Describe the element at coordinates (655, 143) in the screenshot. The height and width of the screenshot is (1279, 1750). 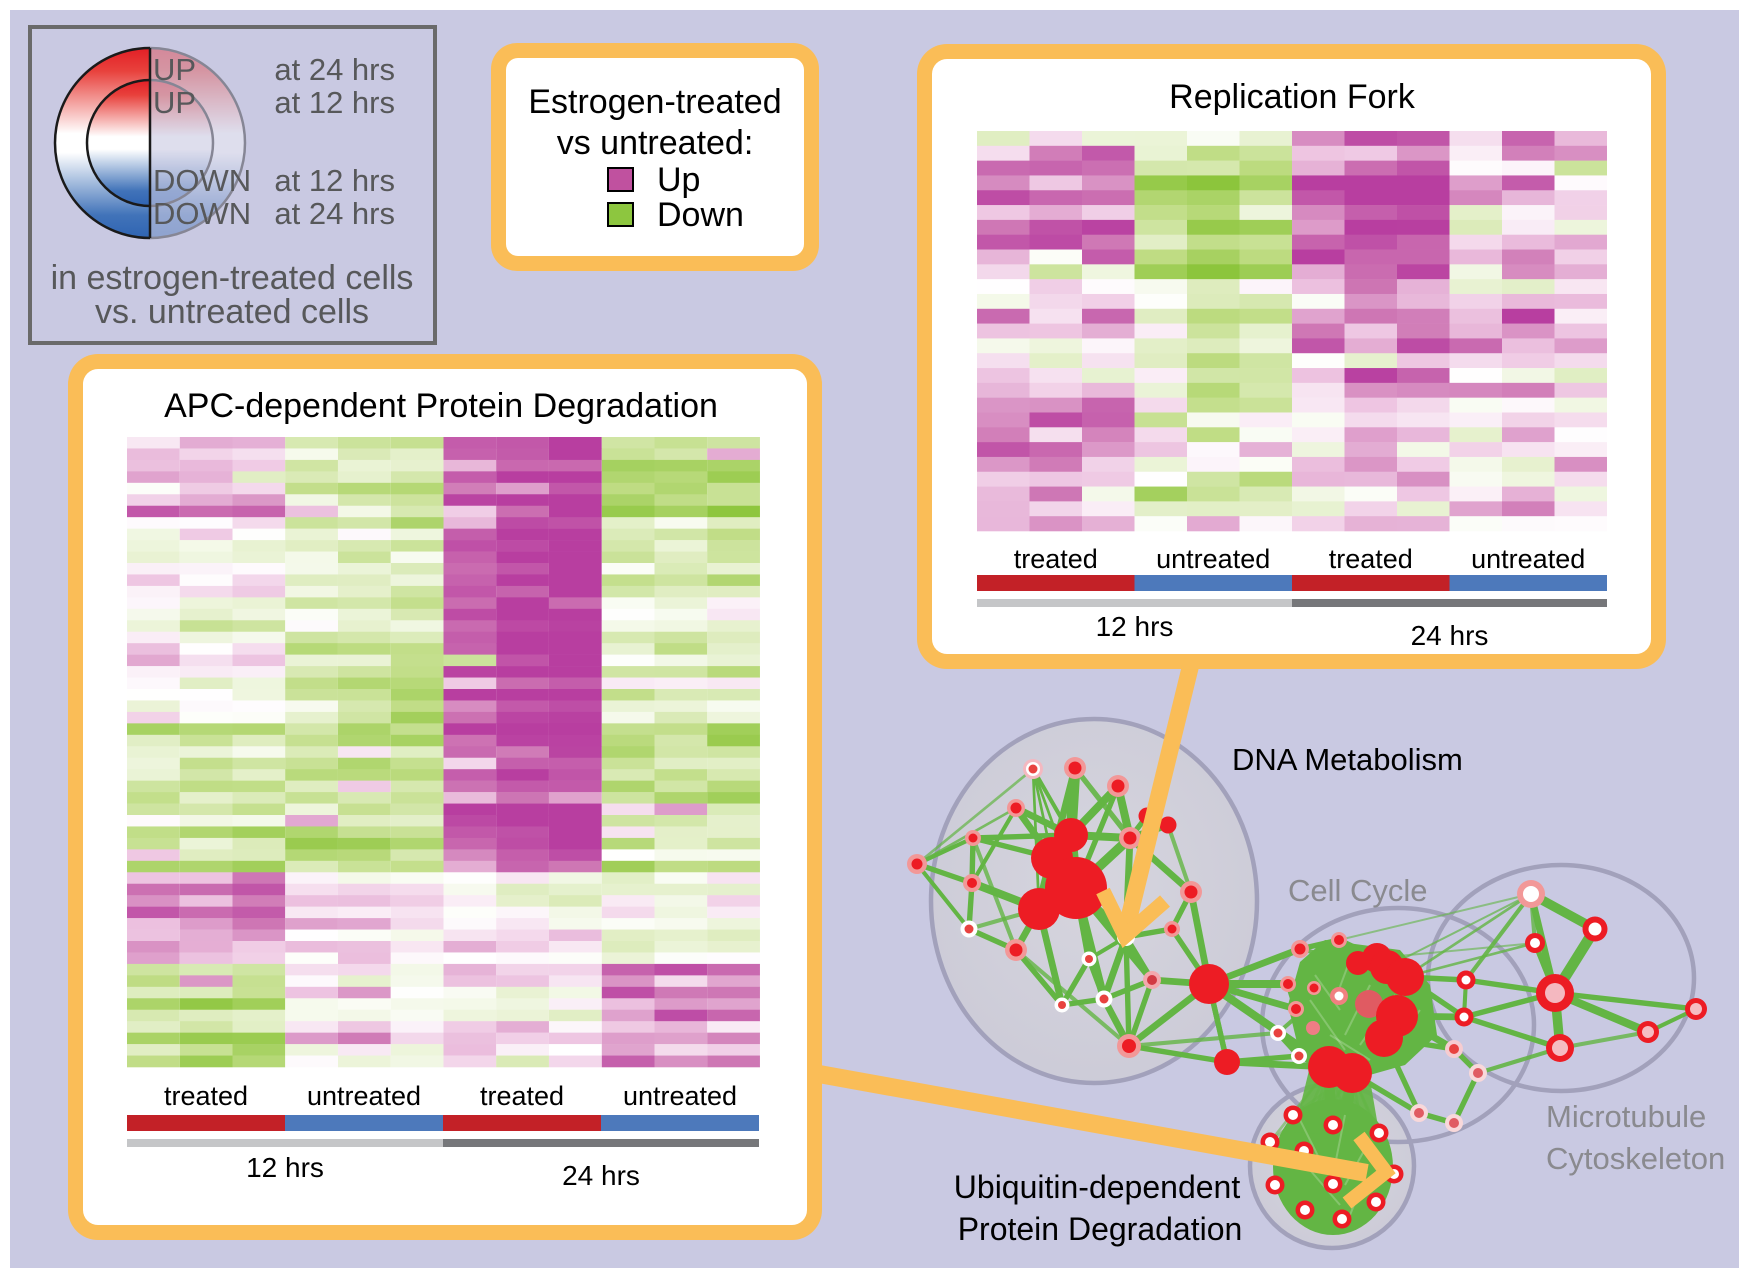
I see `svg-text: vs untreated:` at that location.